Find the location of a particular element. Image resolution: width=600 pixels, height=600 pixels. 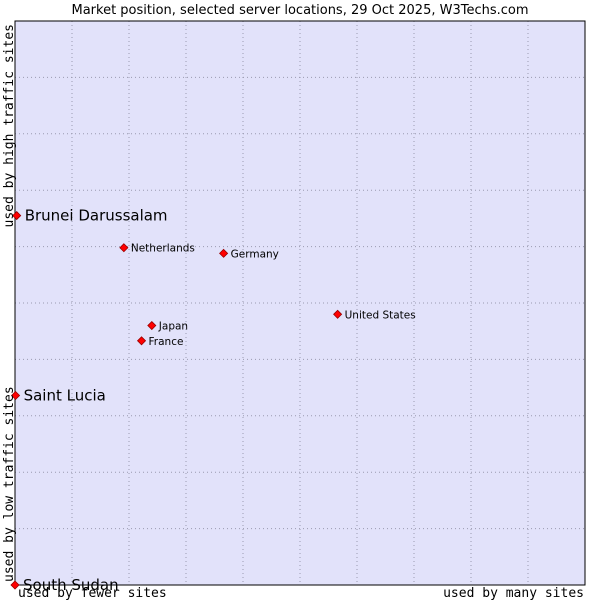

point-united-states: United States is located at coordinates (374, 315).